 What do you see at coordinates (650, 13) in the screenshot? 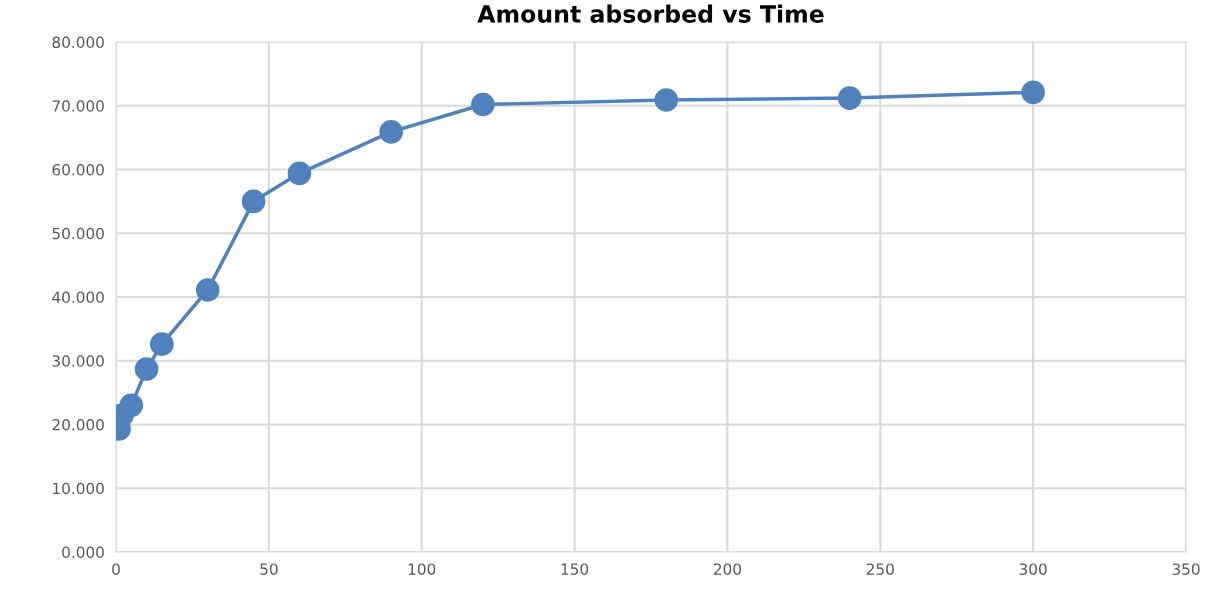
I see `chart-title: Amount absorbed vs Time` at bounding box center [650, 13].